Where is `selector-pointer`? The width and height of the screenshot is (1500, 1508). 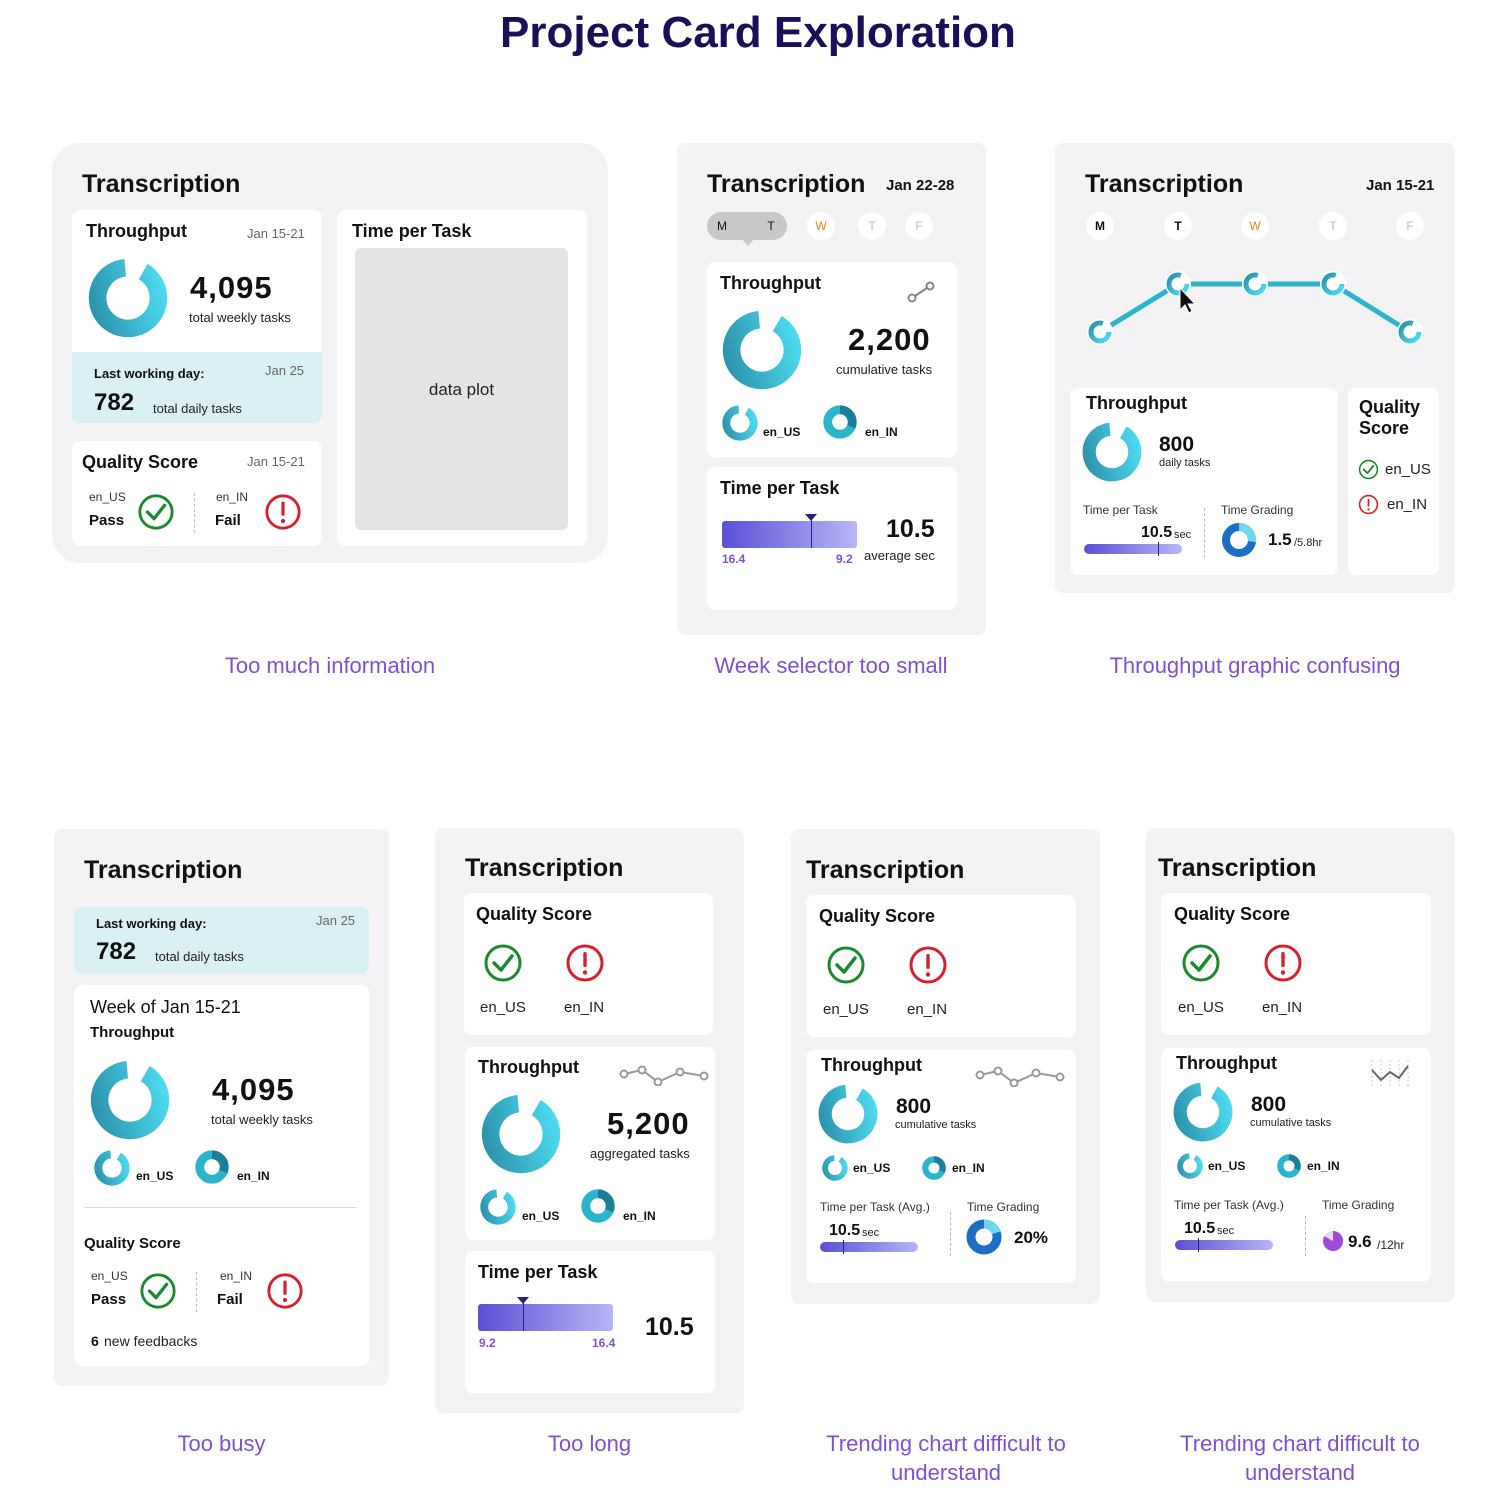 selector-pointer is located at coordinates (748, 242).